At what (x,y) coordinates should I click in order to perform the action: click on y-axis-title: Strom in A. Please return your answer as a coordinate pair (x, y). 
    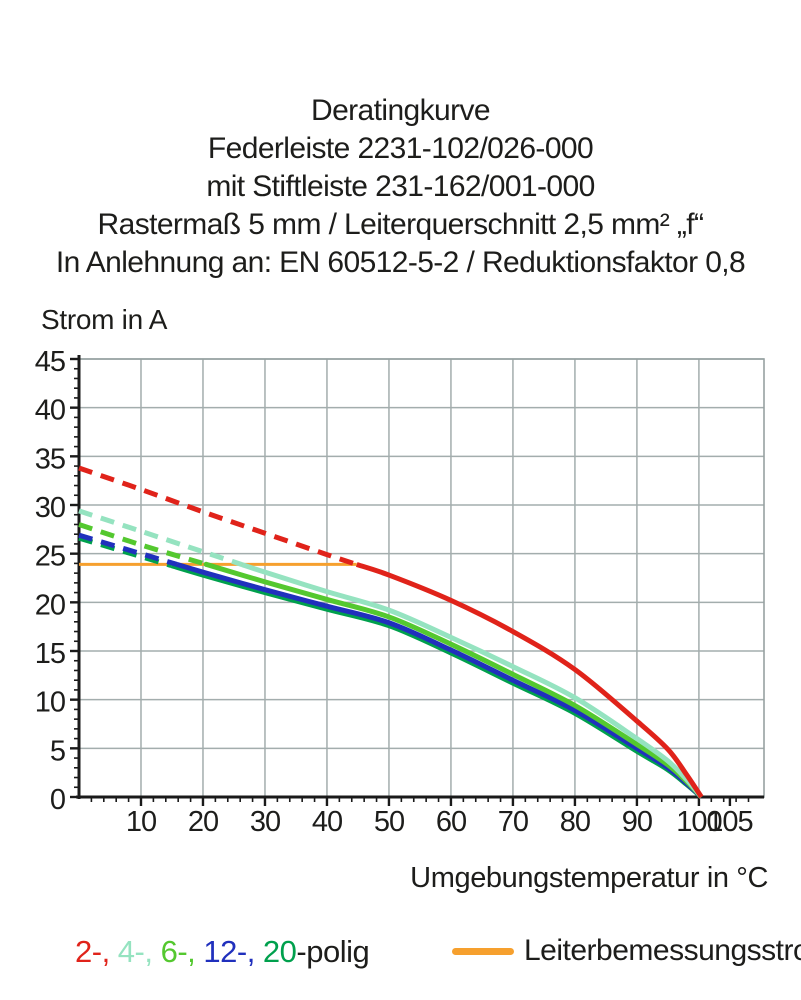
    Looking at the image, I should click on (104, 319).